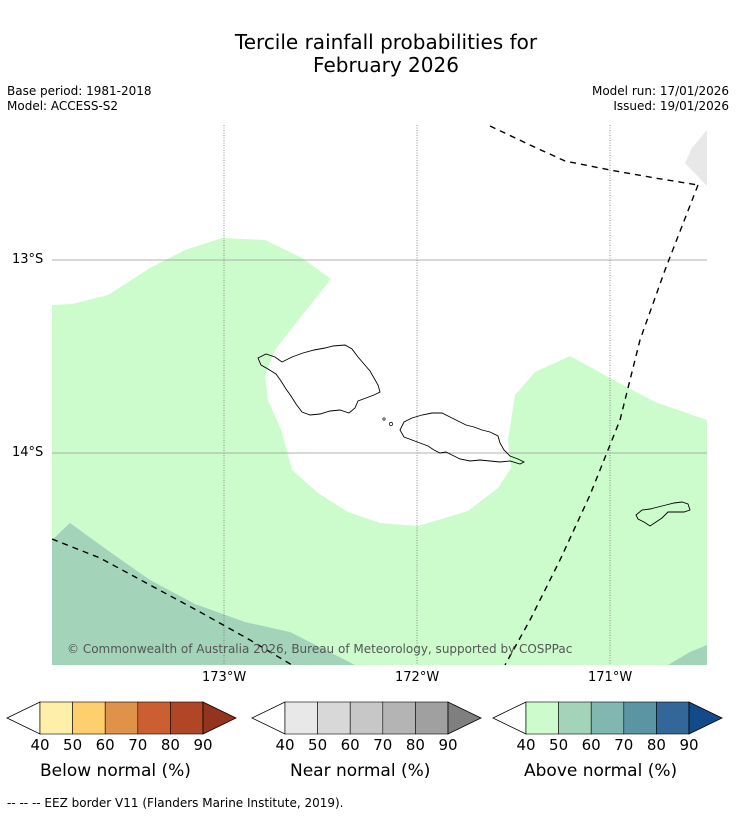 The image size is (736, 816). Describe the element at coordinates (268, 718) in the screenshot. I see `near-extend-low` at that location.